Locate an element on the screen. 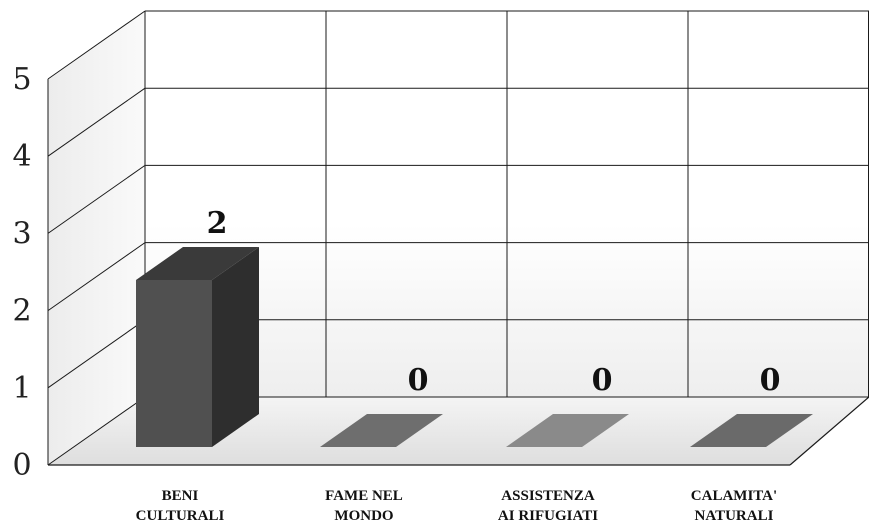 The height and width of the screenshot is (527, 869). y-tick-label-4: 4 is located at coordinates (21, 156).